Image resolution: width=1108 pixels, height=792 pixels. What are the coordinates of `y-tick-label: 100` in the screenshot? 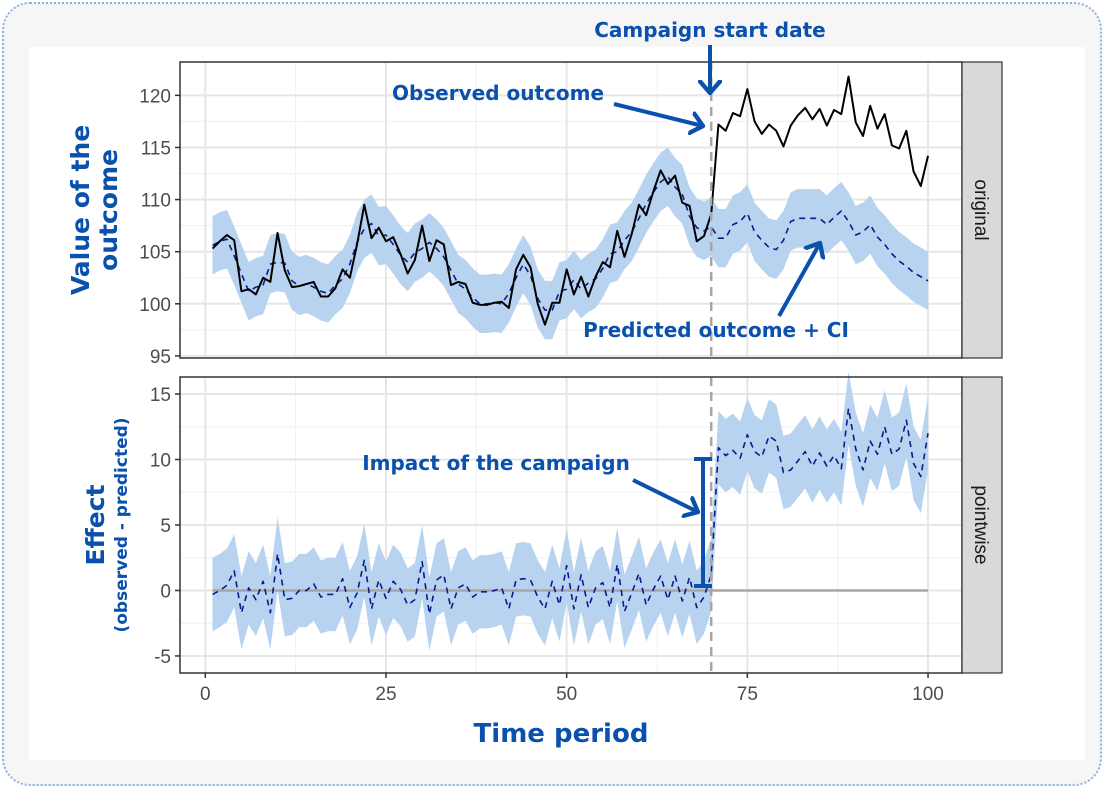 It's located at (155, 305).